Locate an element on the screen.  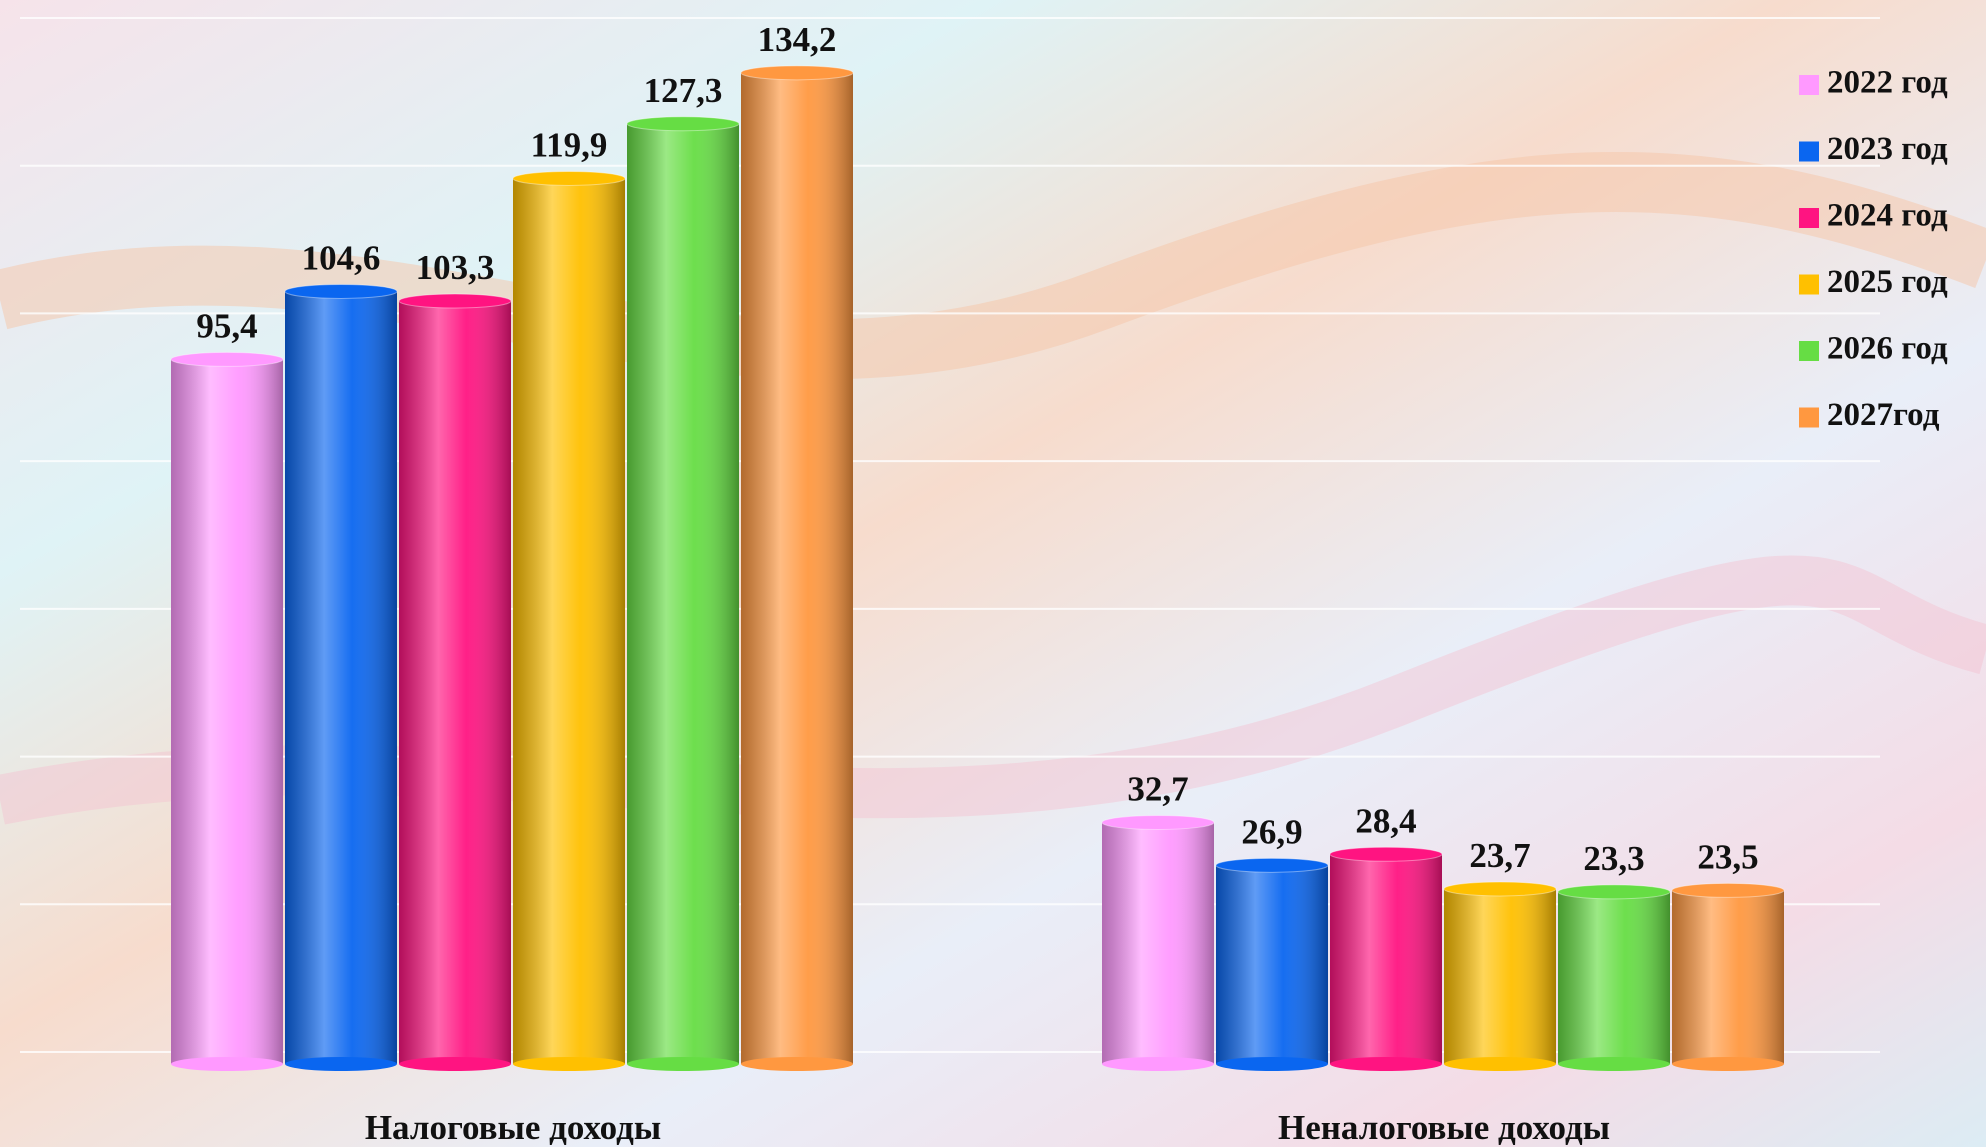
value-label: 23,7 is located at coordinates (1499, 855).